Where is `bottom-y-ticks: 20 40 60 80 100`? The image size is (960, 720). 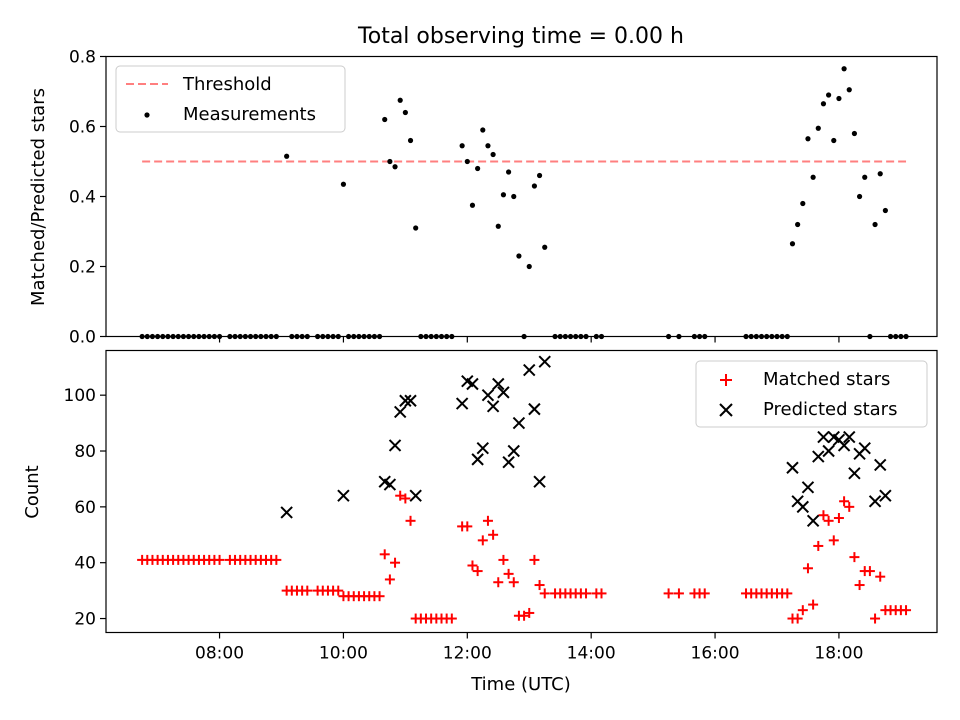 bottom-y-ticks: 20 40 60 80 100 is located at coordinates (85, 508).